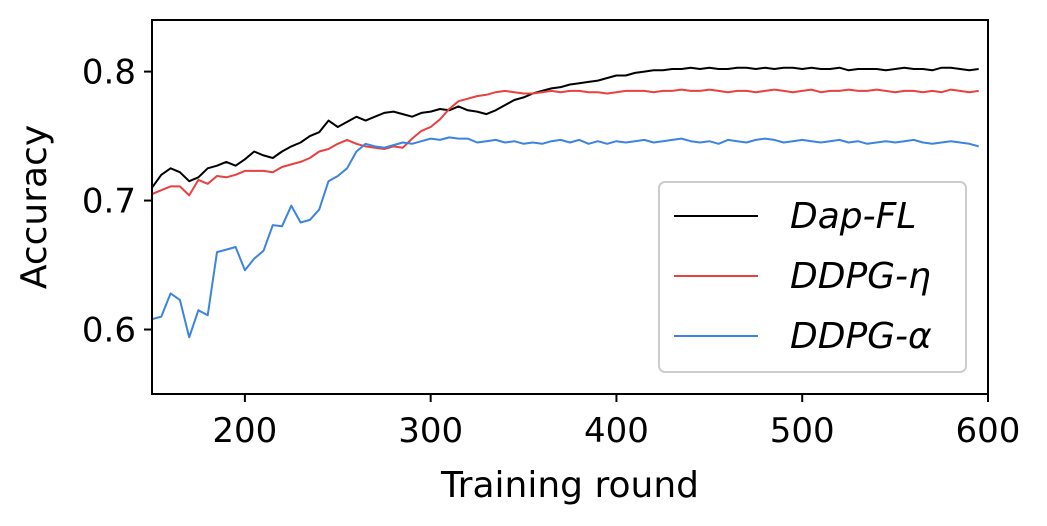  I want to click on legend-box, so click(812, 277).